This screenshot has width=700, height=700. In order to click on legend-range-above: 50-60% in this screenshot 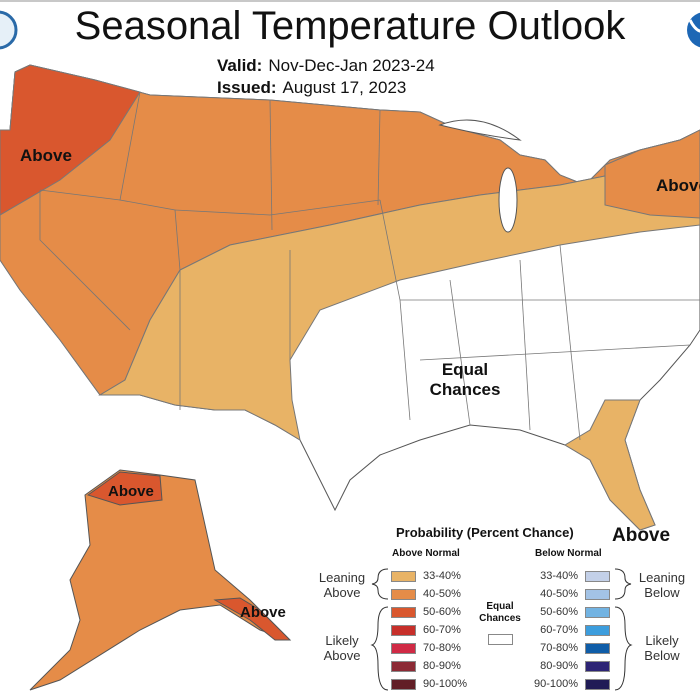, I will do `click(442, 612)`.